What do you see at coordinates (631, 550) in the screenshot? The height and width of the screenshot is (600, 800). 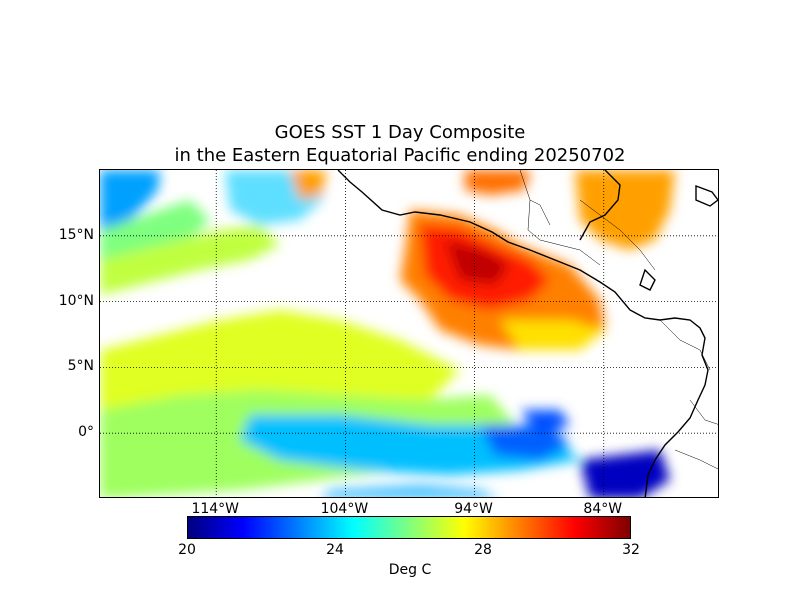 I see `colorbar-tick-label: 32` at bounding box center [631, 550].